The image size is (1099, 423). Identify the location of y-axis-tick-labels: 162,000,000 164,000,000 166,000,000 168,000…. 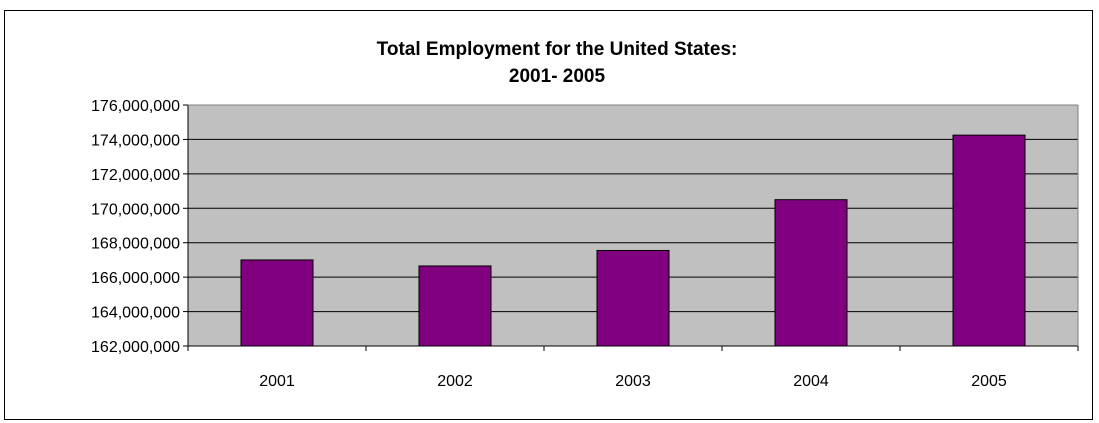
(135, 227).